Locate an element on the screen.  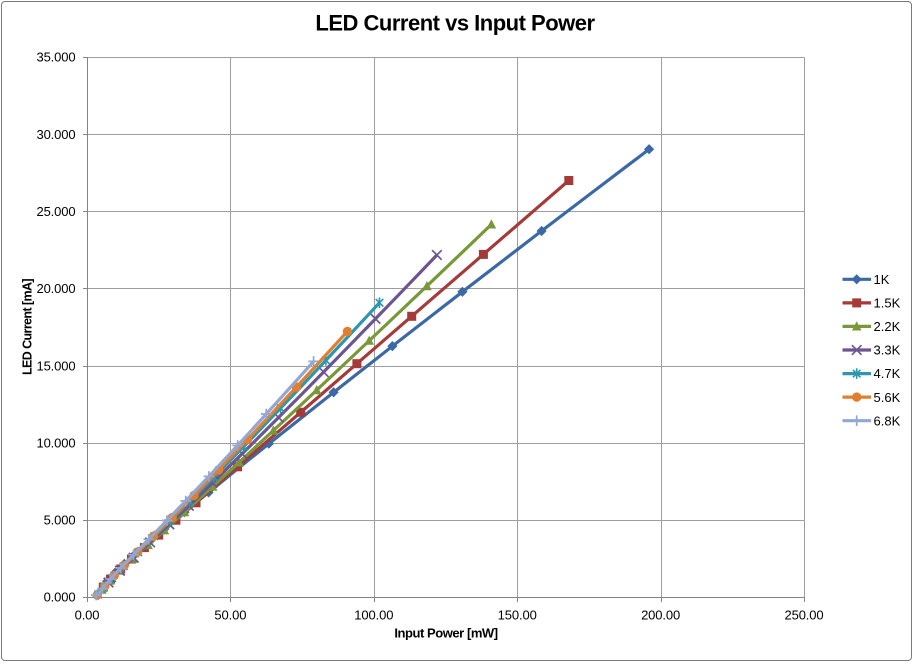
svg-text: LED Current [mA] is located at coordinates (28, 327).